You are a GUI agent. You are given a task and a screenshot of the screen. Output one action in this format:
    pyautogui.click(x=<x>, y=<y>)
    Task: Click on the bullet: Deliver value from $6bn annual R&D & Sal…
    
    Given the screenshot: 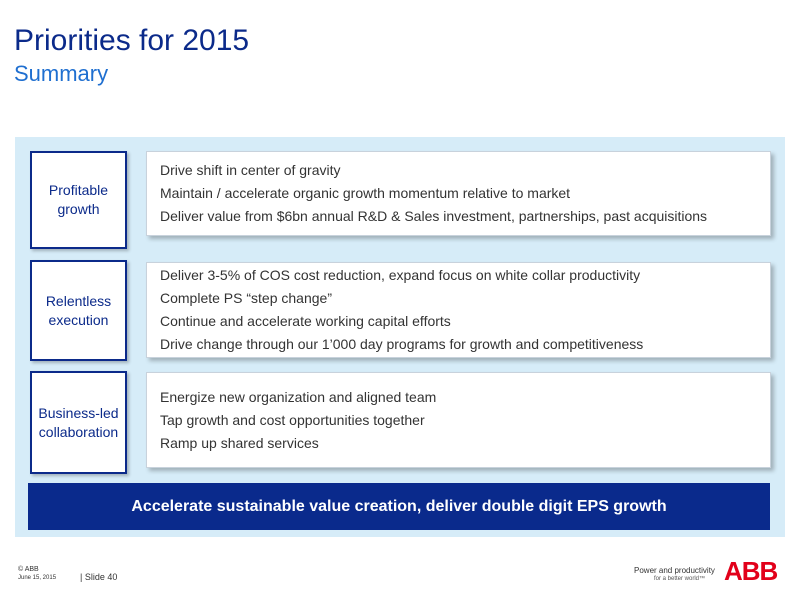 What is the action you would take?
    pyautogui.click(x=434, y=216)
    